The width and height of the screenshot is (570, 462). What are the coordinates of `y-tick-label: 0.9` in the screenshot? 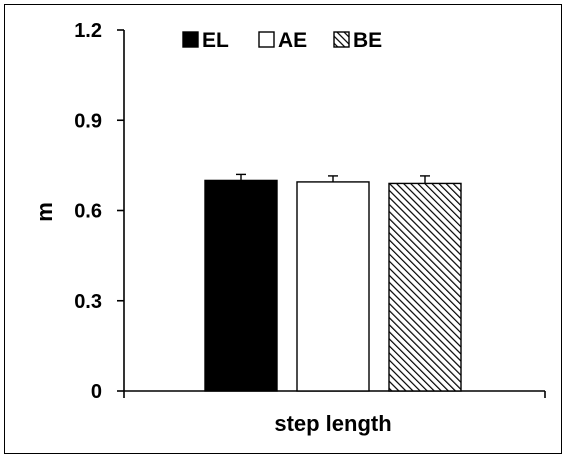 It's located at (88, 121).